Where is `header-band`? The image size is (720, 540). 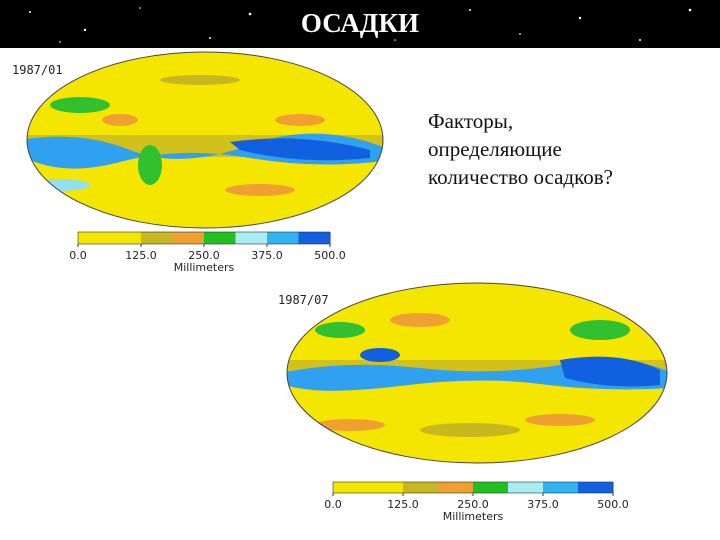
header-band is located at coordinates (360, 24).